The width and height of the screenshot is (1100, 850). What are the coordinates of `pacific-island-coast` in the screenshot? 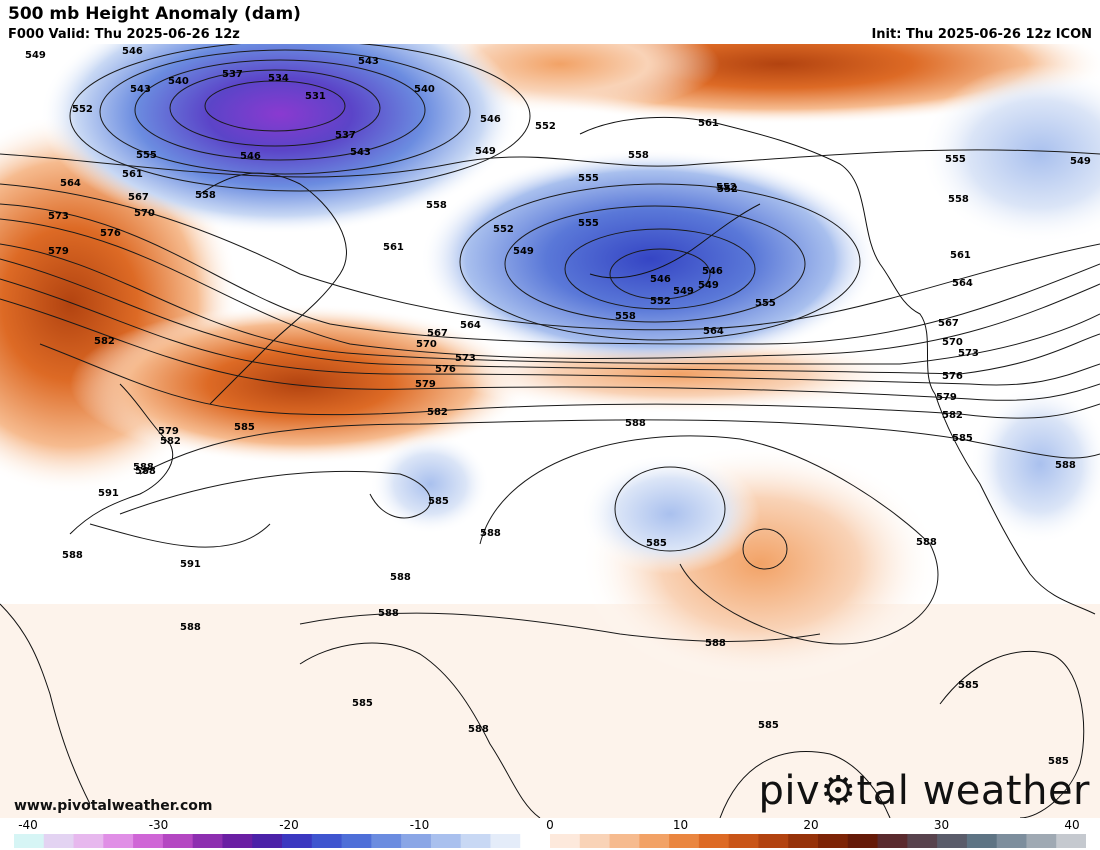 It's located at (1012, 734).